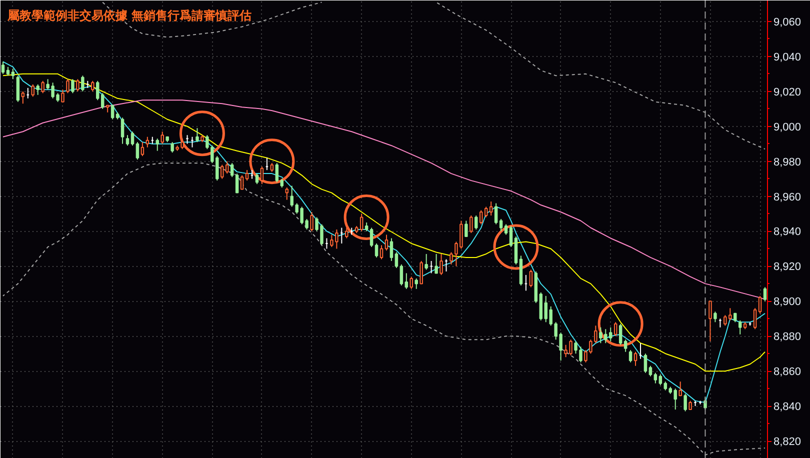 Image resolution: width=810 pixels, height=458 pixels. What do you see at coordinates (788, 372) in the screenshot?
I see `y-tick-label: 8,860` at bounding box center [788, 372].